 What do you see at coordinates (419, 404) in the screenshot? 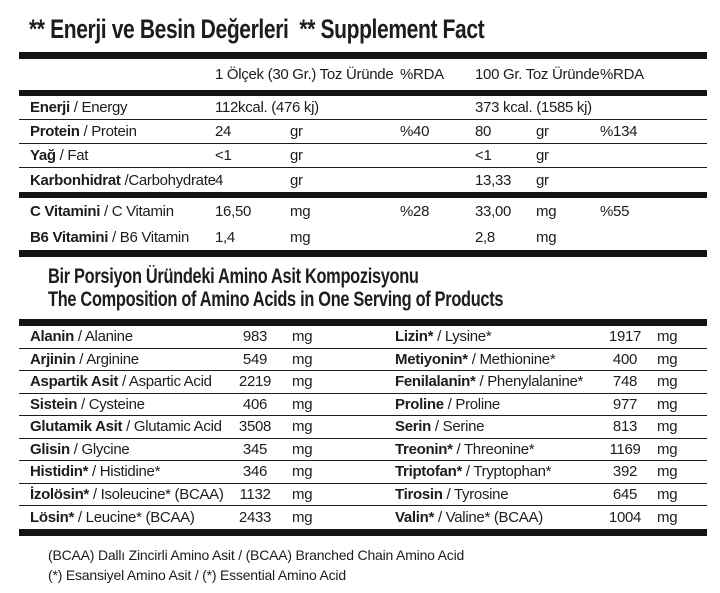
I see `amino-name-right-tr: Proline` at bounding box center [419, 404].